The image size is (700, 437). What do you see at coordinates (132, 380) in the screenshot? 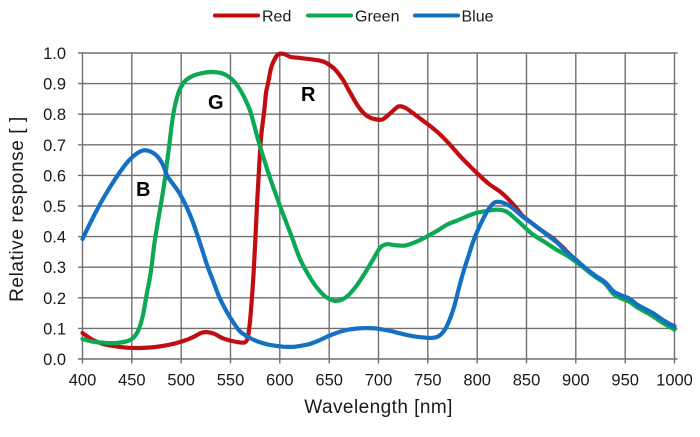
I see `svg-text: 450` at bounding box center [132, 380].